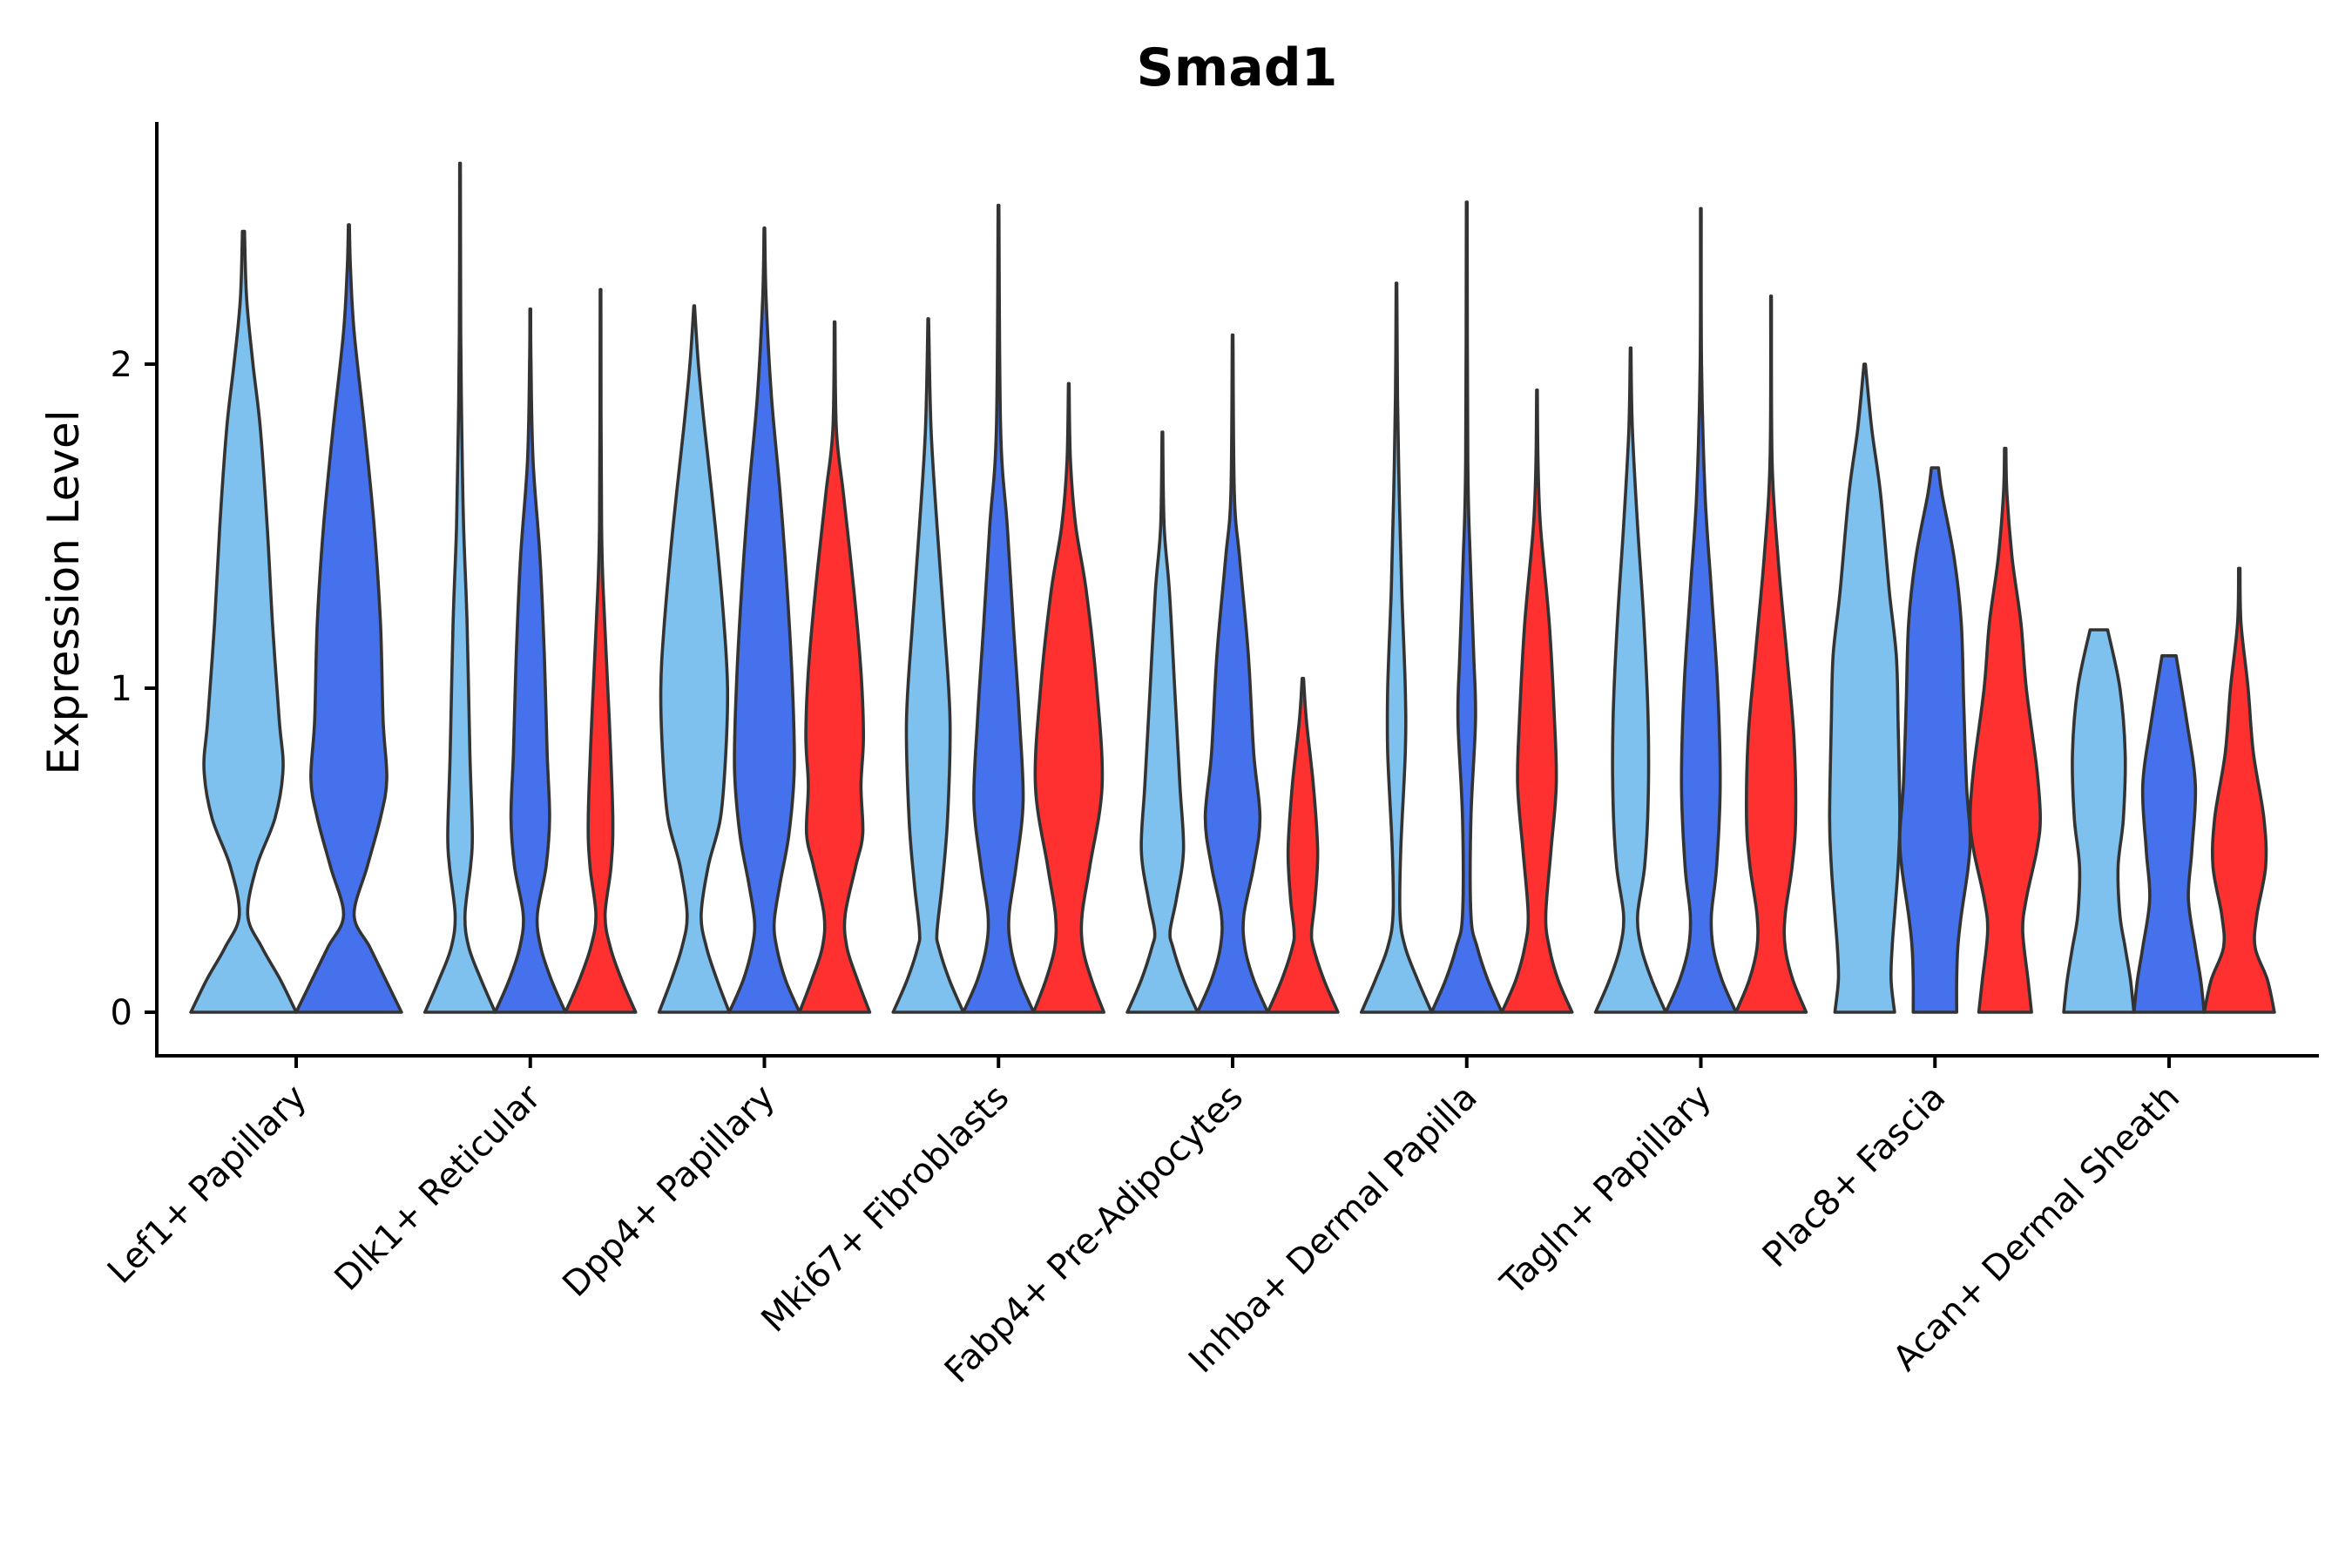 The image size is (2352, 1568). I want to click on y-axis-label: Expression Level, so click(64, 591).